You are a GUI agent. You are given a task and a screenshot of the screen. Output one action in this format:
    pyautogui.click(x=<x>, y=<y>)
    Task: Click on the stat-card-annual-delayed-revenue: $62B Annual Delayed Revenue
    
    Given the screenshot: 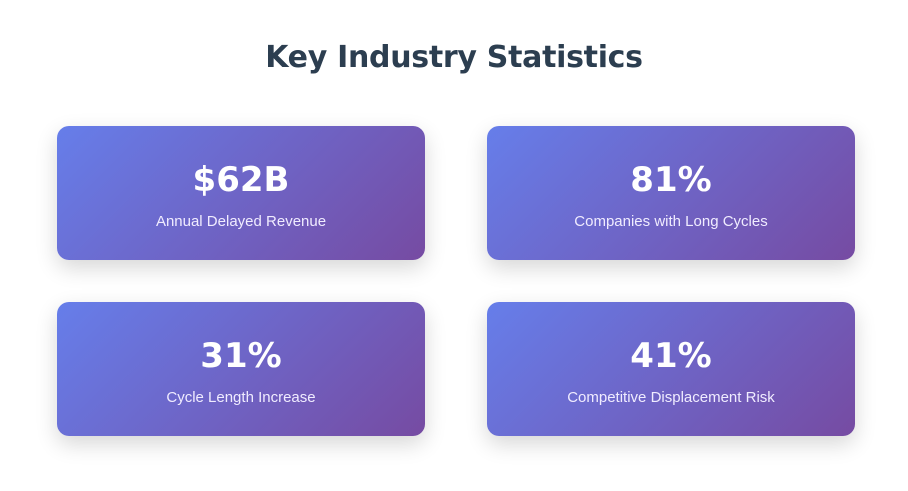 What is the action you would take?
    pyautogui.click(x=241, y=193)
    